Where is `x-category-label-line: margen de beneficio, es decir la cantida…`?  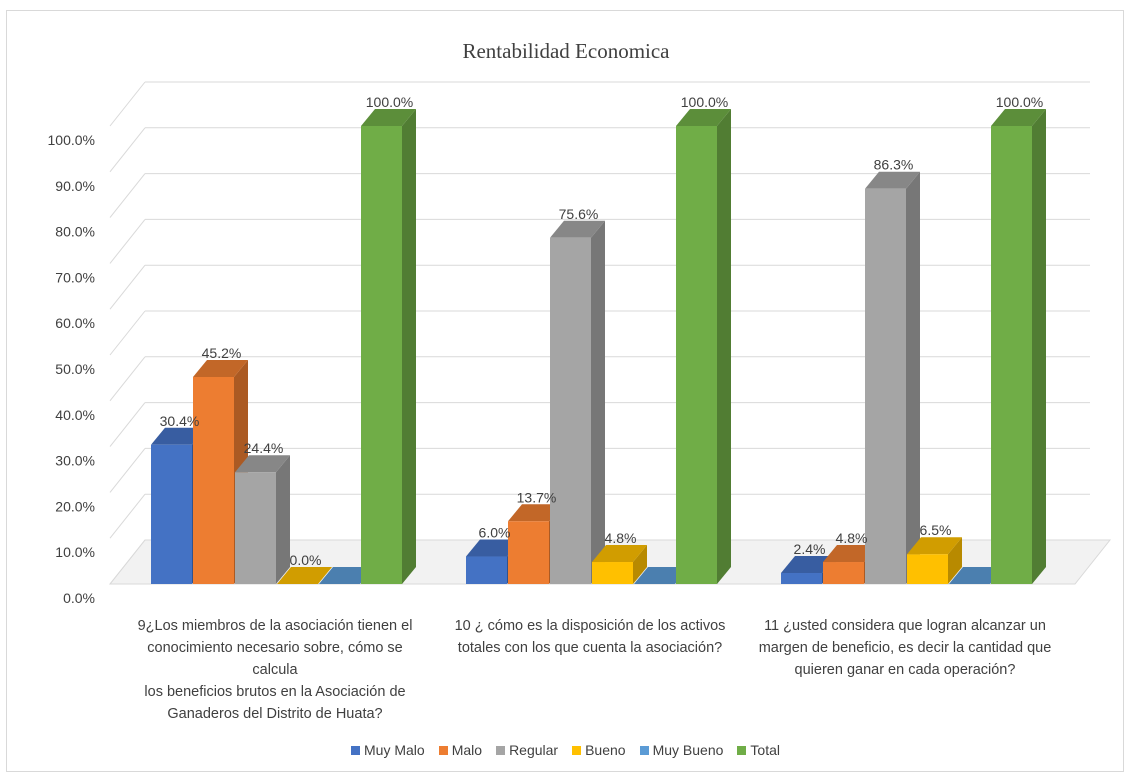 x-category-label-line: margen de beneficio, es decir la cantida… is located at coordinates (905, 648).